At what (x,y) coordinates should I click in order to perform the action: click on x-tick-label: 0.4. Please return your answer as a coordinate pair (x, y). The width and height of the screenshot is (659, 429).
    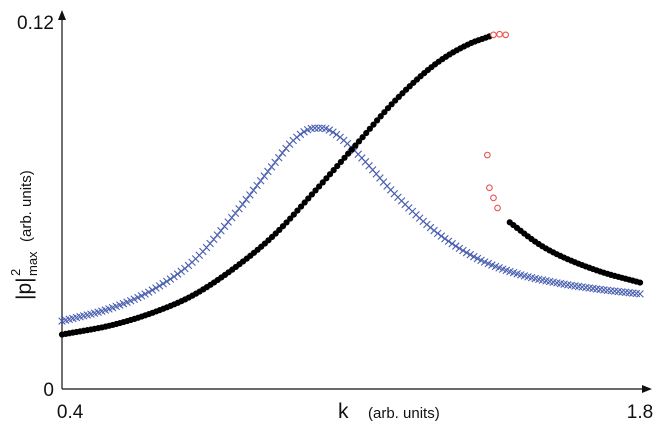
    Looking at the image, I should click on (70, 412).